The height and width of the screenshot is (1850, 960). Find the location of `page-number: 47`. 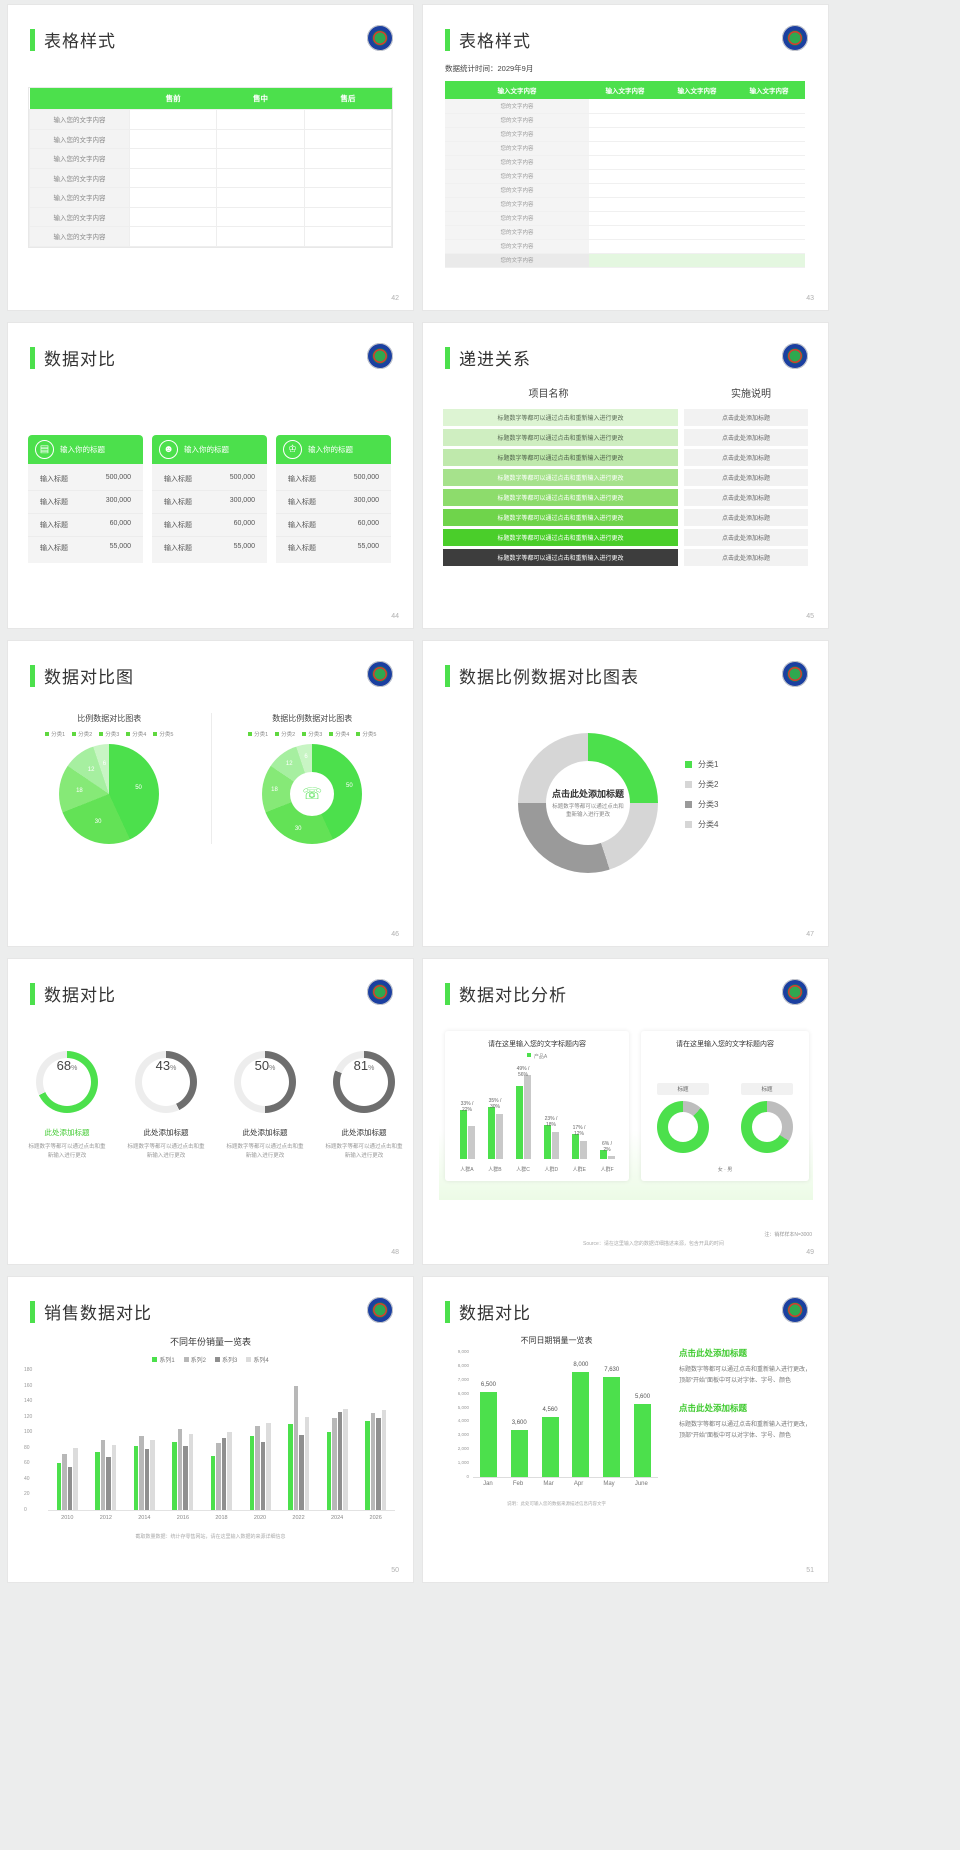

page-number: 47 is located at coordinates (810, 934).